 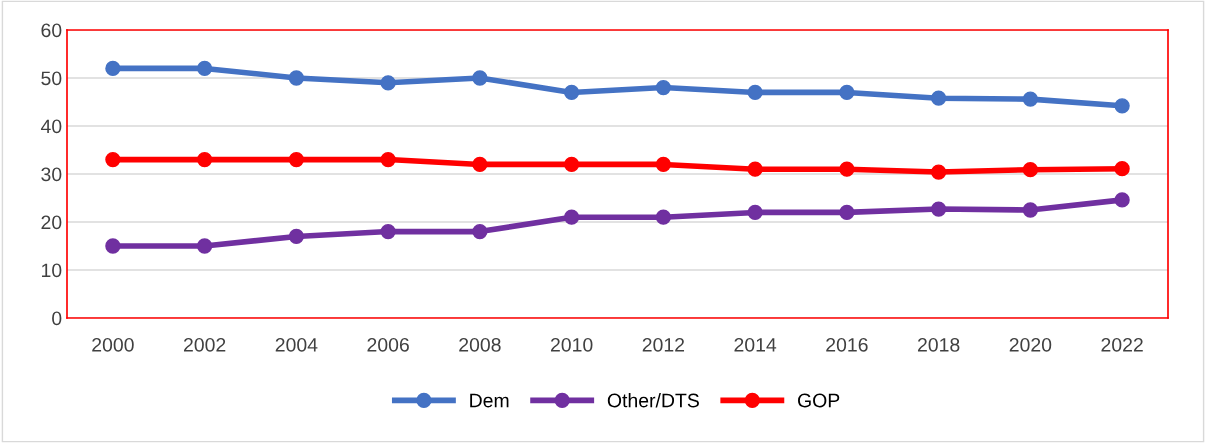 I want to click on legend-label: Other/DTS, so click(x=653, y=400).